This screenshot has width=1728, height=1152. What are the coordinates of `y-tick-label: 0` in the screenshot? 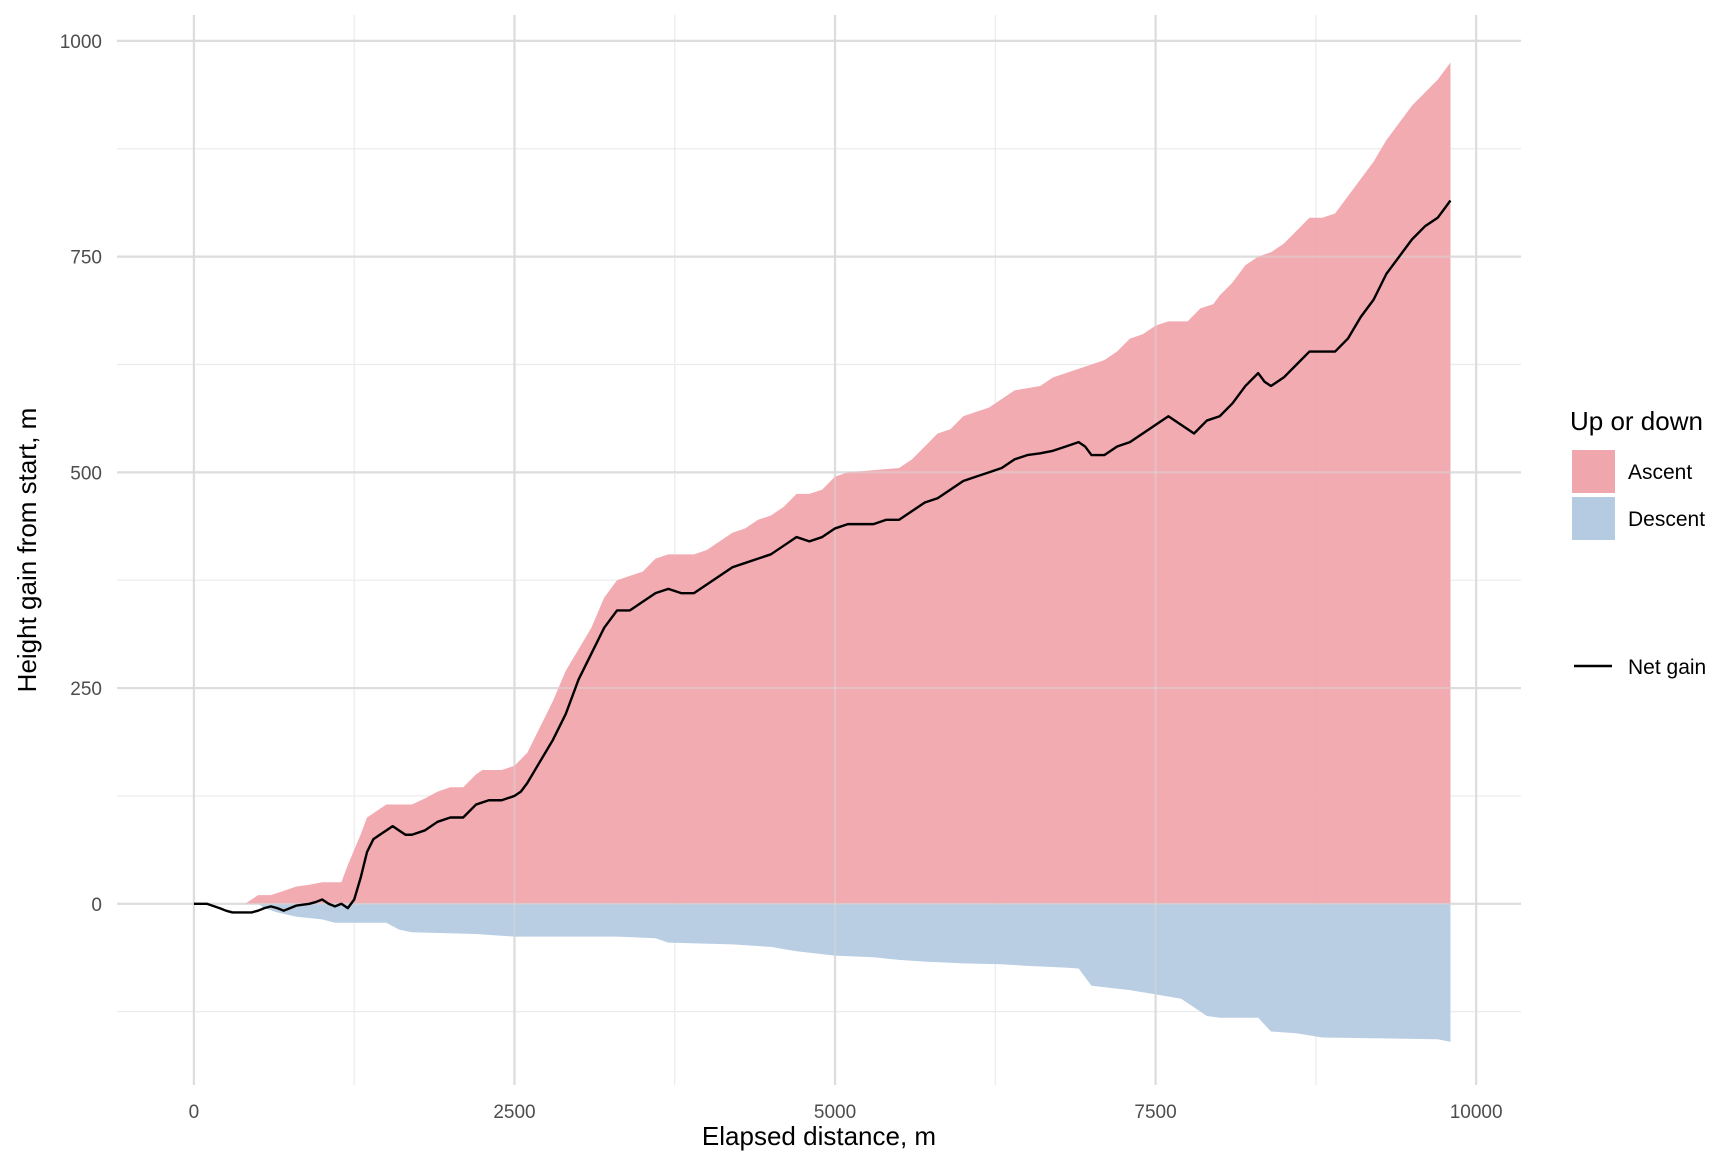 It's located at (96, 905).